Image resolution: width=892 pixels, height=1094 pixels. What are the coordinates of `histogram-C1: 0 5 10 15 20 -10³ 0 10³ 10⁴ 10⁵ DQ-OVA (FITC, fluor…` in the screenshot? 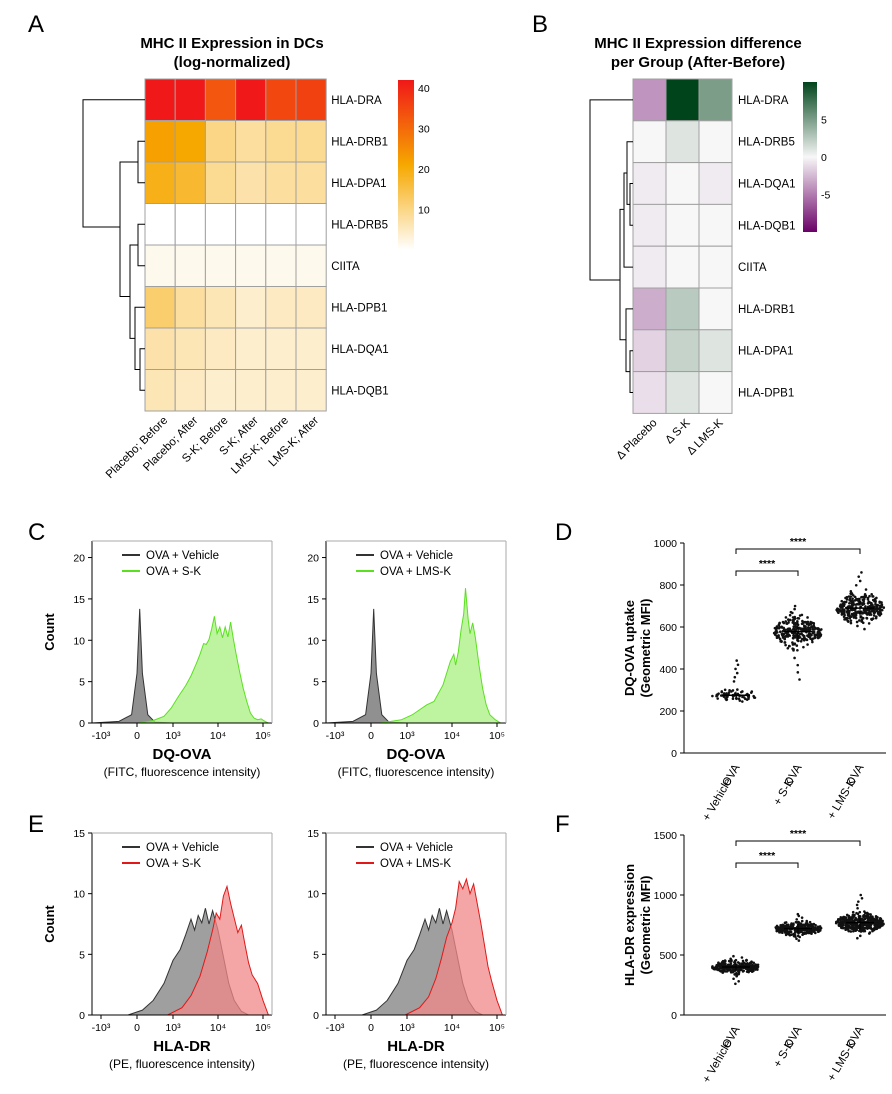 It's located at (157, 659).